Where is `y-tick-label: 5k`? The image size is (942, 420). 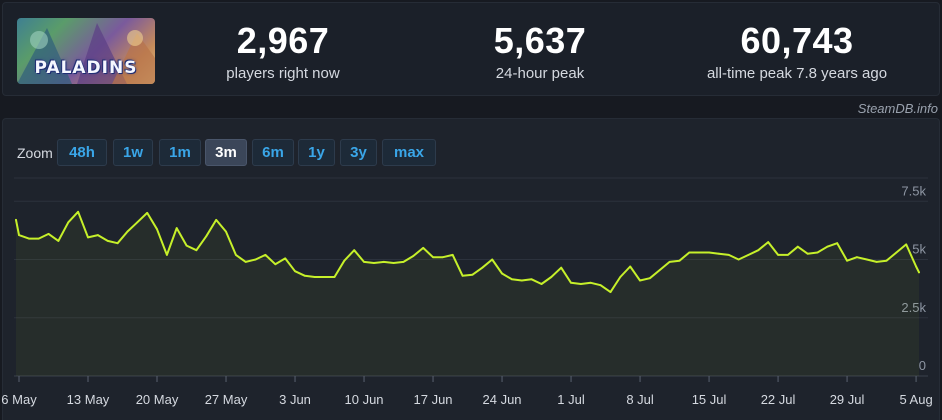 y-tick-label: 5k is located at coordinates (919, 249).